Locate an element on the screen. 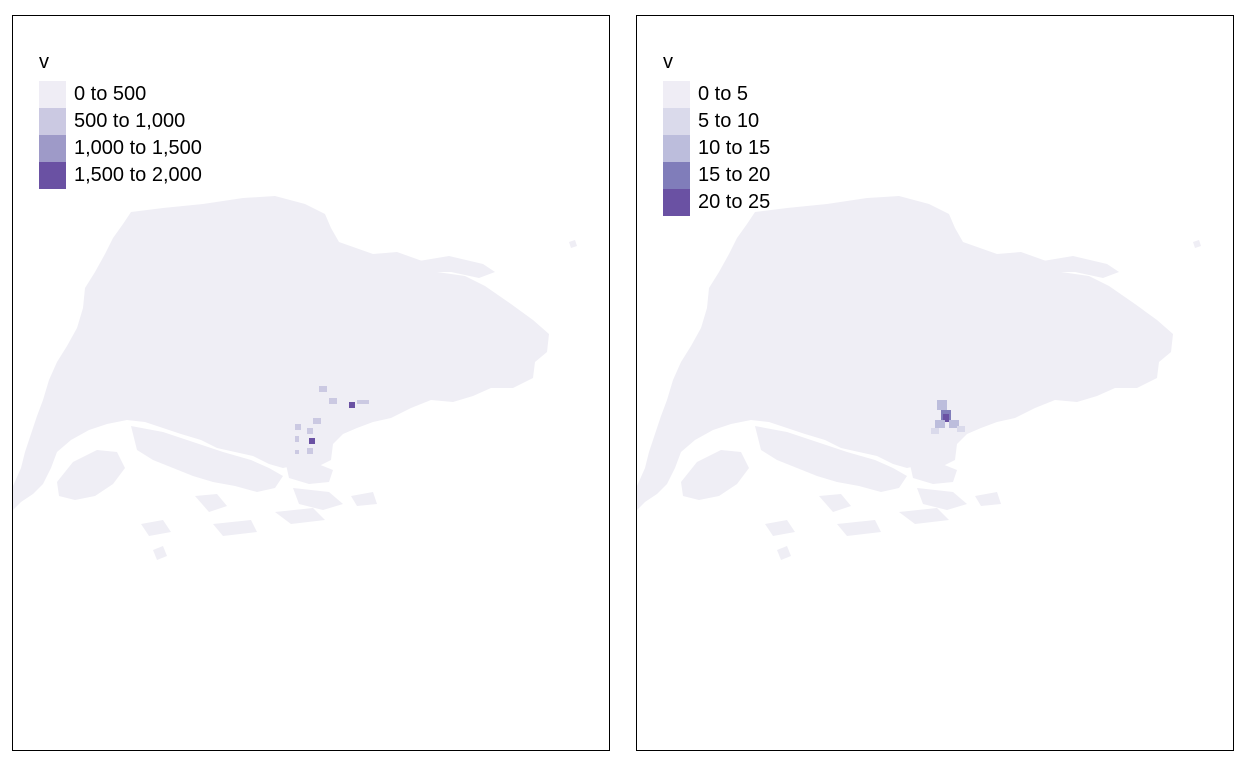  legend-item: 20 to 25 is located at coordinates (716, 202).